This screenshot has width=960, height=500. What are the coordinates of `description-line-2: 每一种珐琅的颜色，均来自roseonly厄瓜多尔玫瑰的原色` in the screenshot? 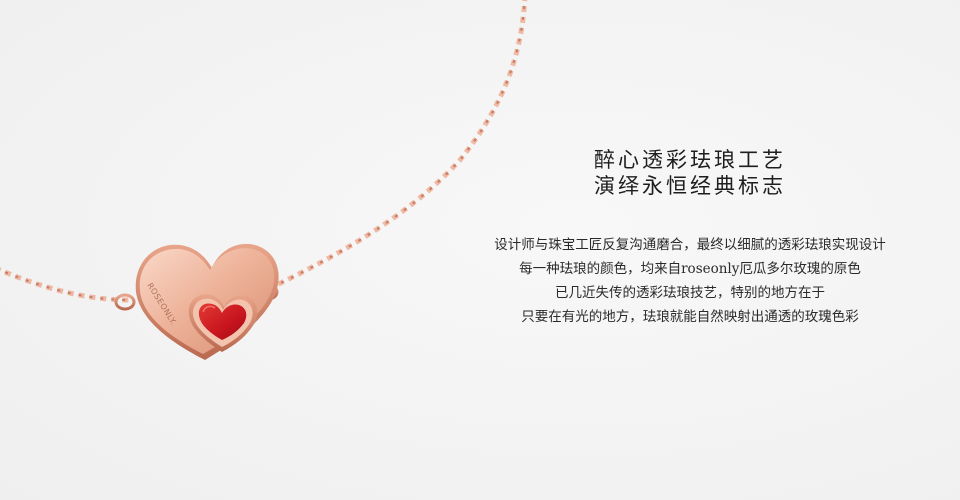 It's located at (690, 269).